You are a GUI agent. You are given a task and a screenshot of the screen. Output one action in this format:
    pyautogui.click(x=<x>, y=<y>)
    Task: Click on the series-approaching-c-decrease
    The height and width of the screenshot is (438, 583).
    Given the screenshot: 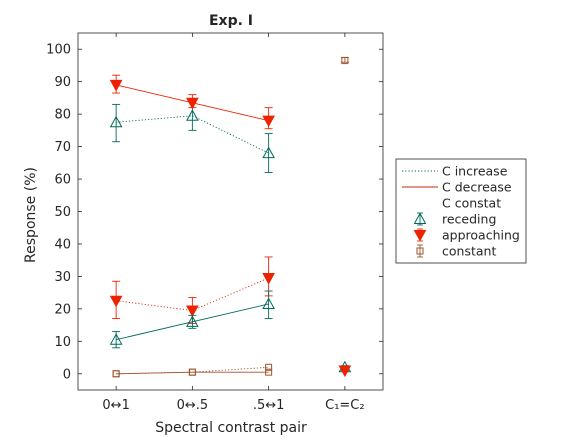 What is the action you would take?
    pyautogui.click(x=192, y=102)
    